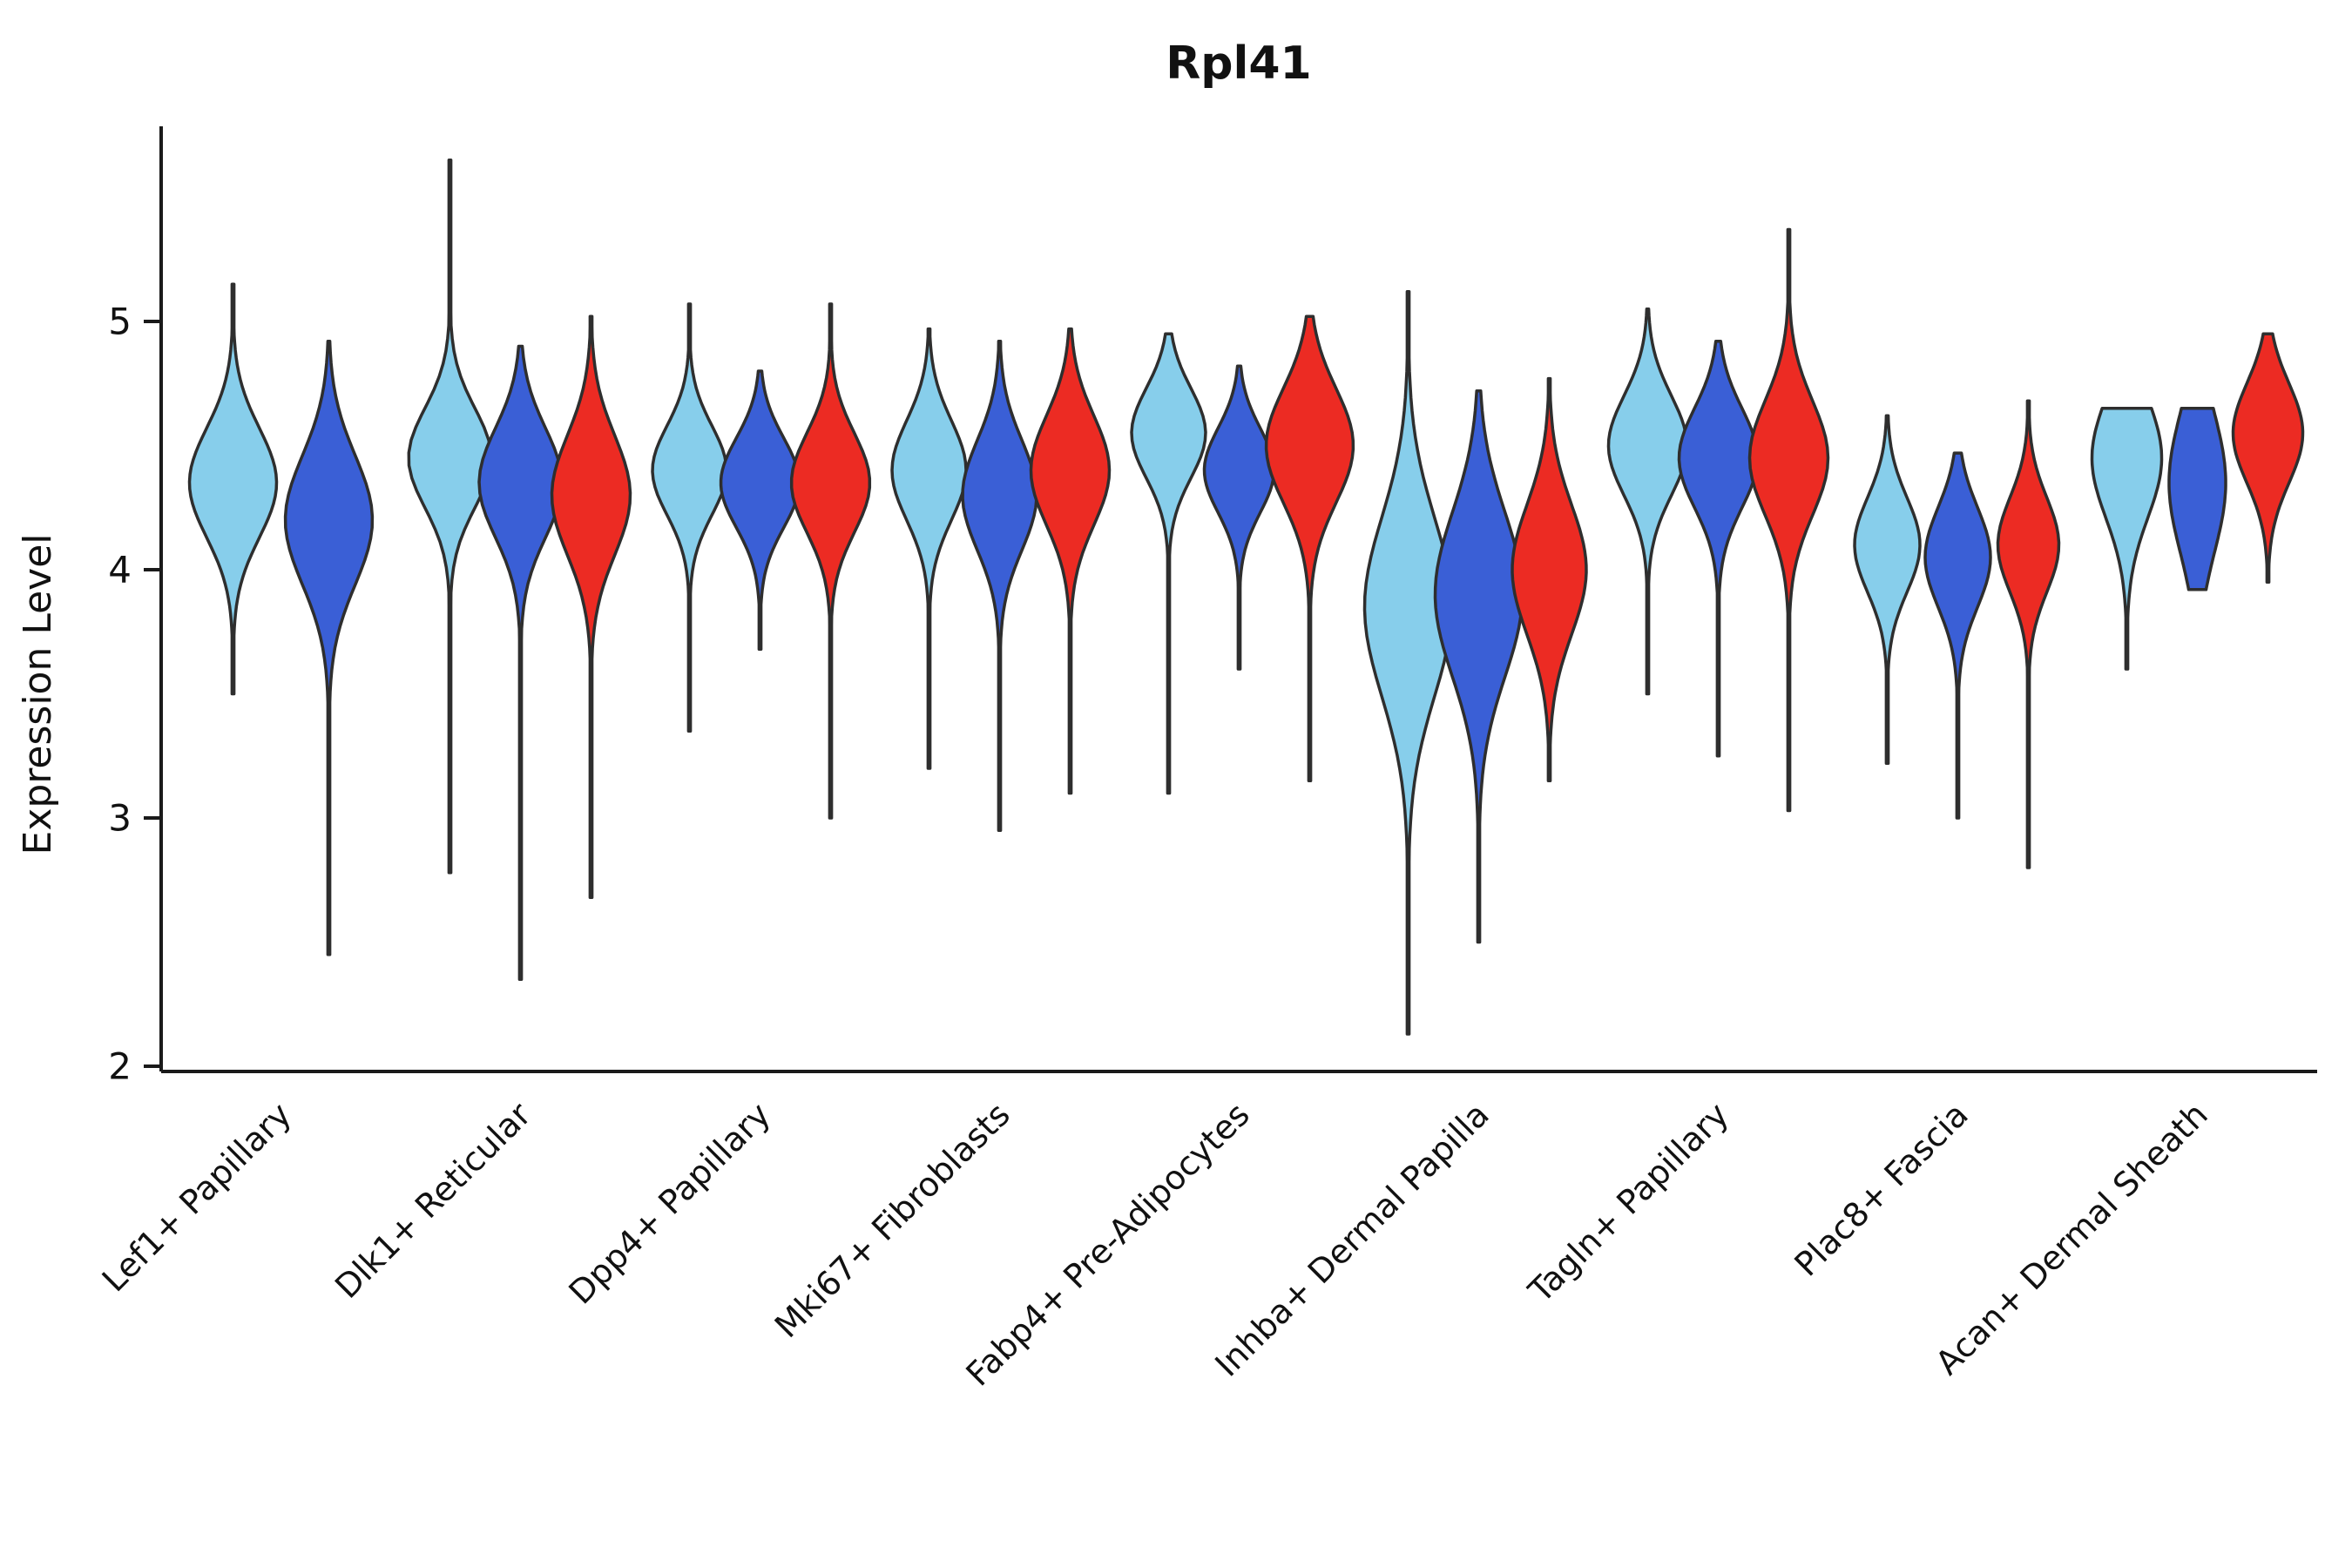 Image resolution: width=2352 pixels, height=1568 pixels. Describe the element at coordinates (120, 570) in the screenshot. I see `y-tick-label: 4` at that location.